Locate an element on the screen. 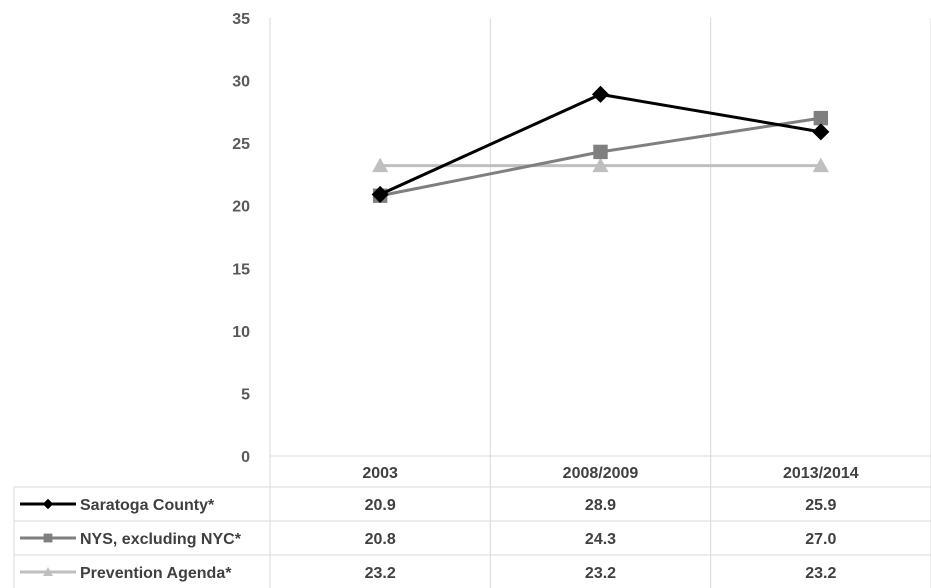 The height and width of the screenshot is (588, 931). y-tick-label: 30 is located at coordinates (241, 82).